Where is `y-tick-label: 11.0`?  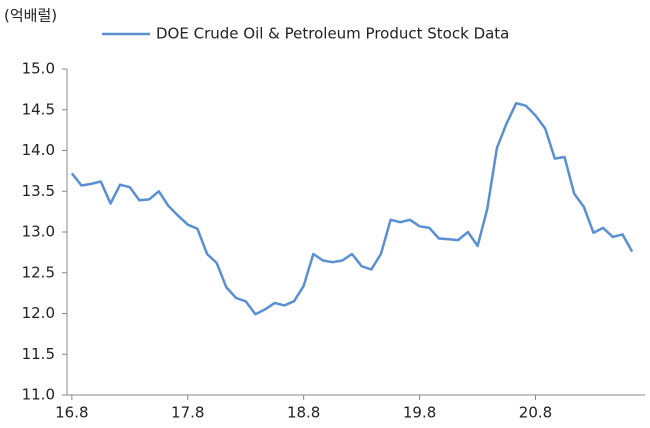 y-tick-label: 11.0 is located at coordinates (38, 395).